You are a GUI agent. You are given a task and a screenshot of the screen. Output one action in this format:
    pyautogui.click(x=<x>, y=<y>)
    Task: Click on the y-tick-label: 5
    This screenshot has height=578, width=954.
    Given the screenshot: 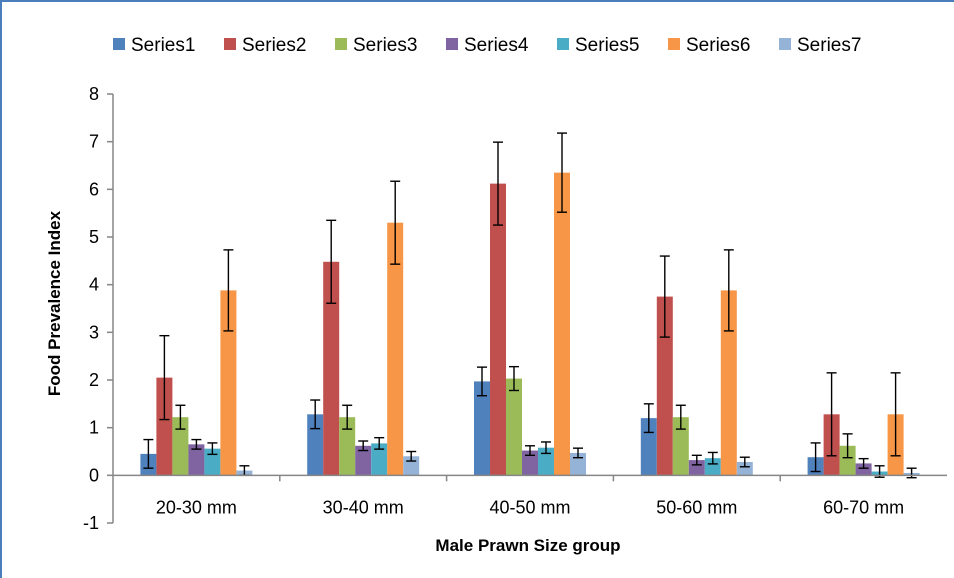 What is the action you would take?
    pyautogui.click(x=94, y=237)
    